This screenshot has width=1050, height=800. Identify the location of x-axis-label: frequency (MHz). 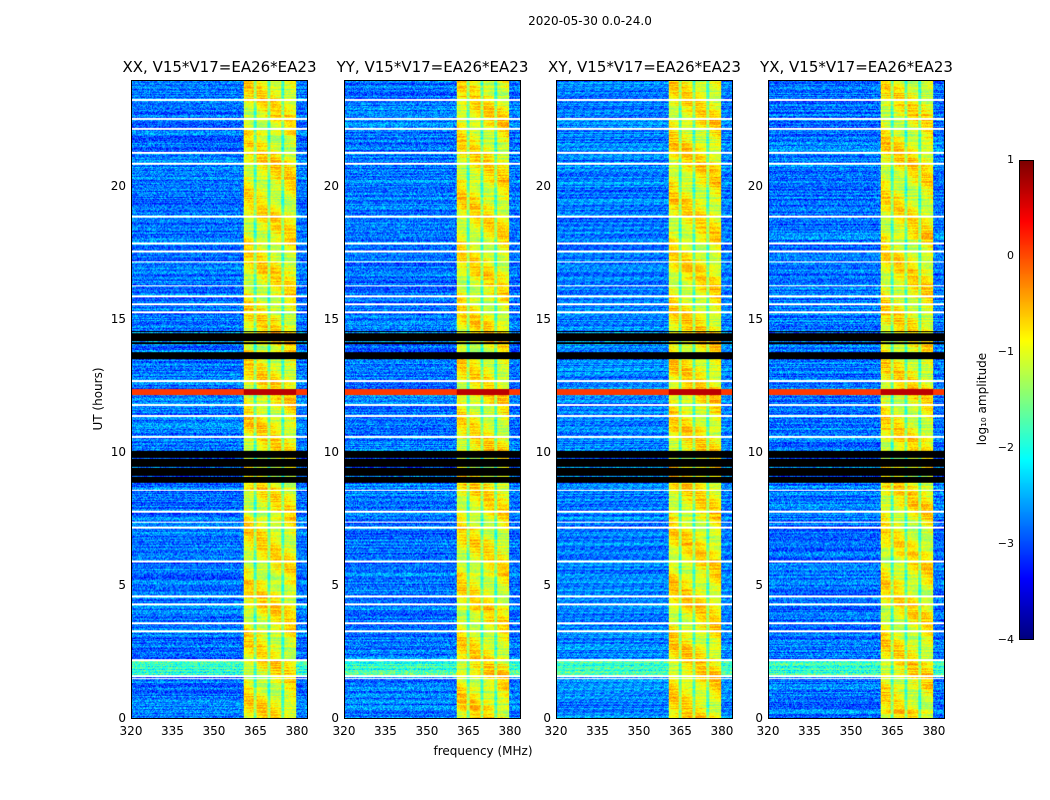
(483, 751).